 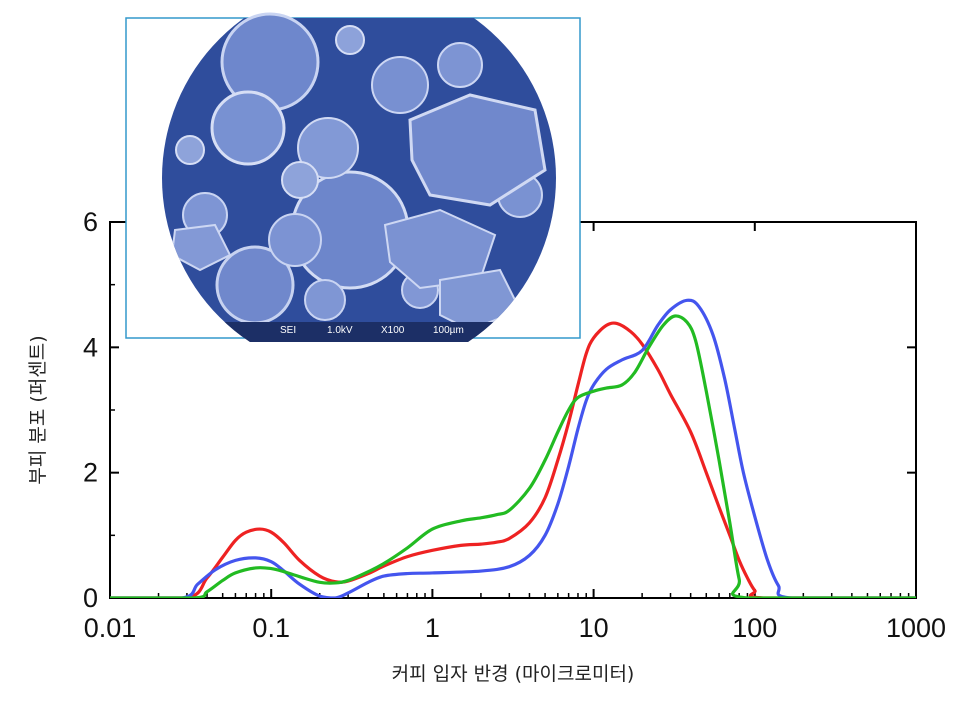 I want to click on y-tick-label: 4, so click(x=90, y=347).